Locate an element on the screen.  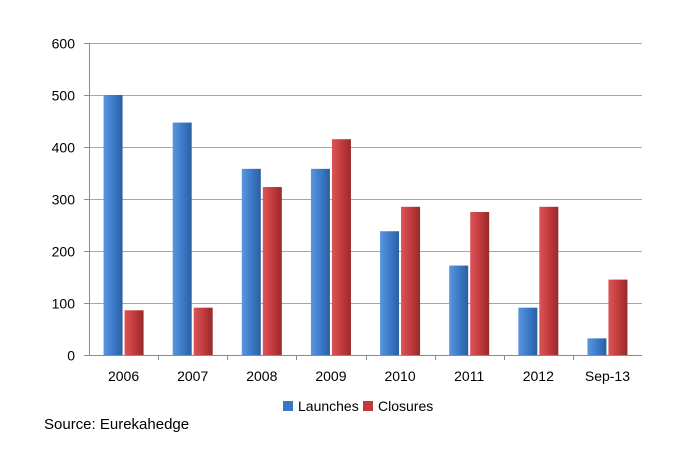
x-tick-label: 2011 is located at coordinates (469, 376).